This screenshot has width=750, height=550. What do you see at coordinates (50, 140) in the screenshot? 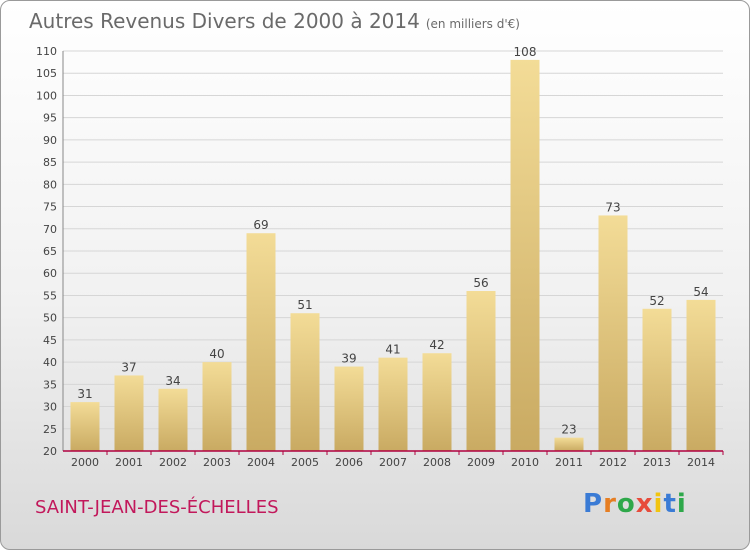
I see `y-tick-label: 90` at bounding box center [50, 140].